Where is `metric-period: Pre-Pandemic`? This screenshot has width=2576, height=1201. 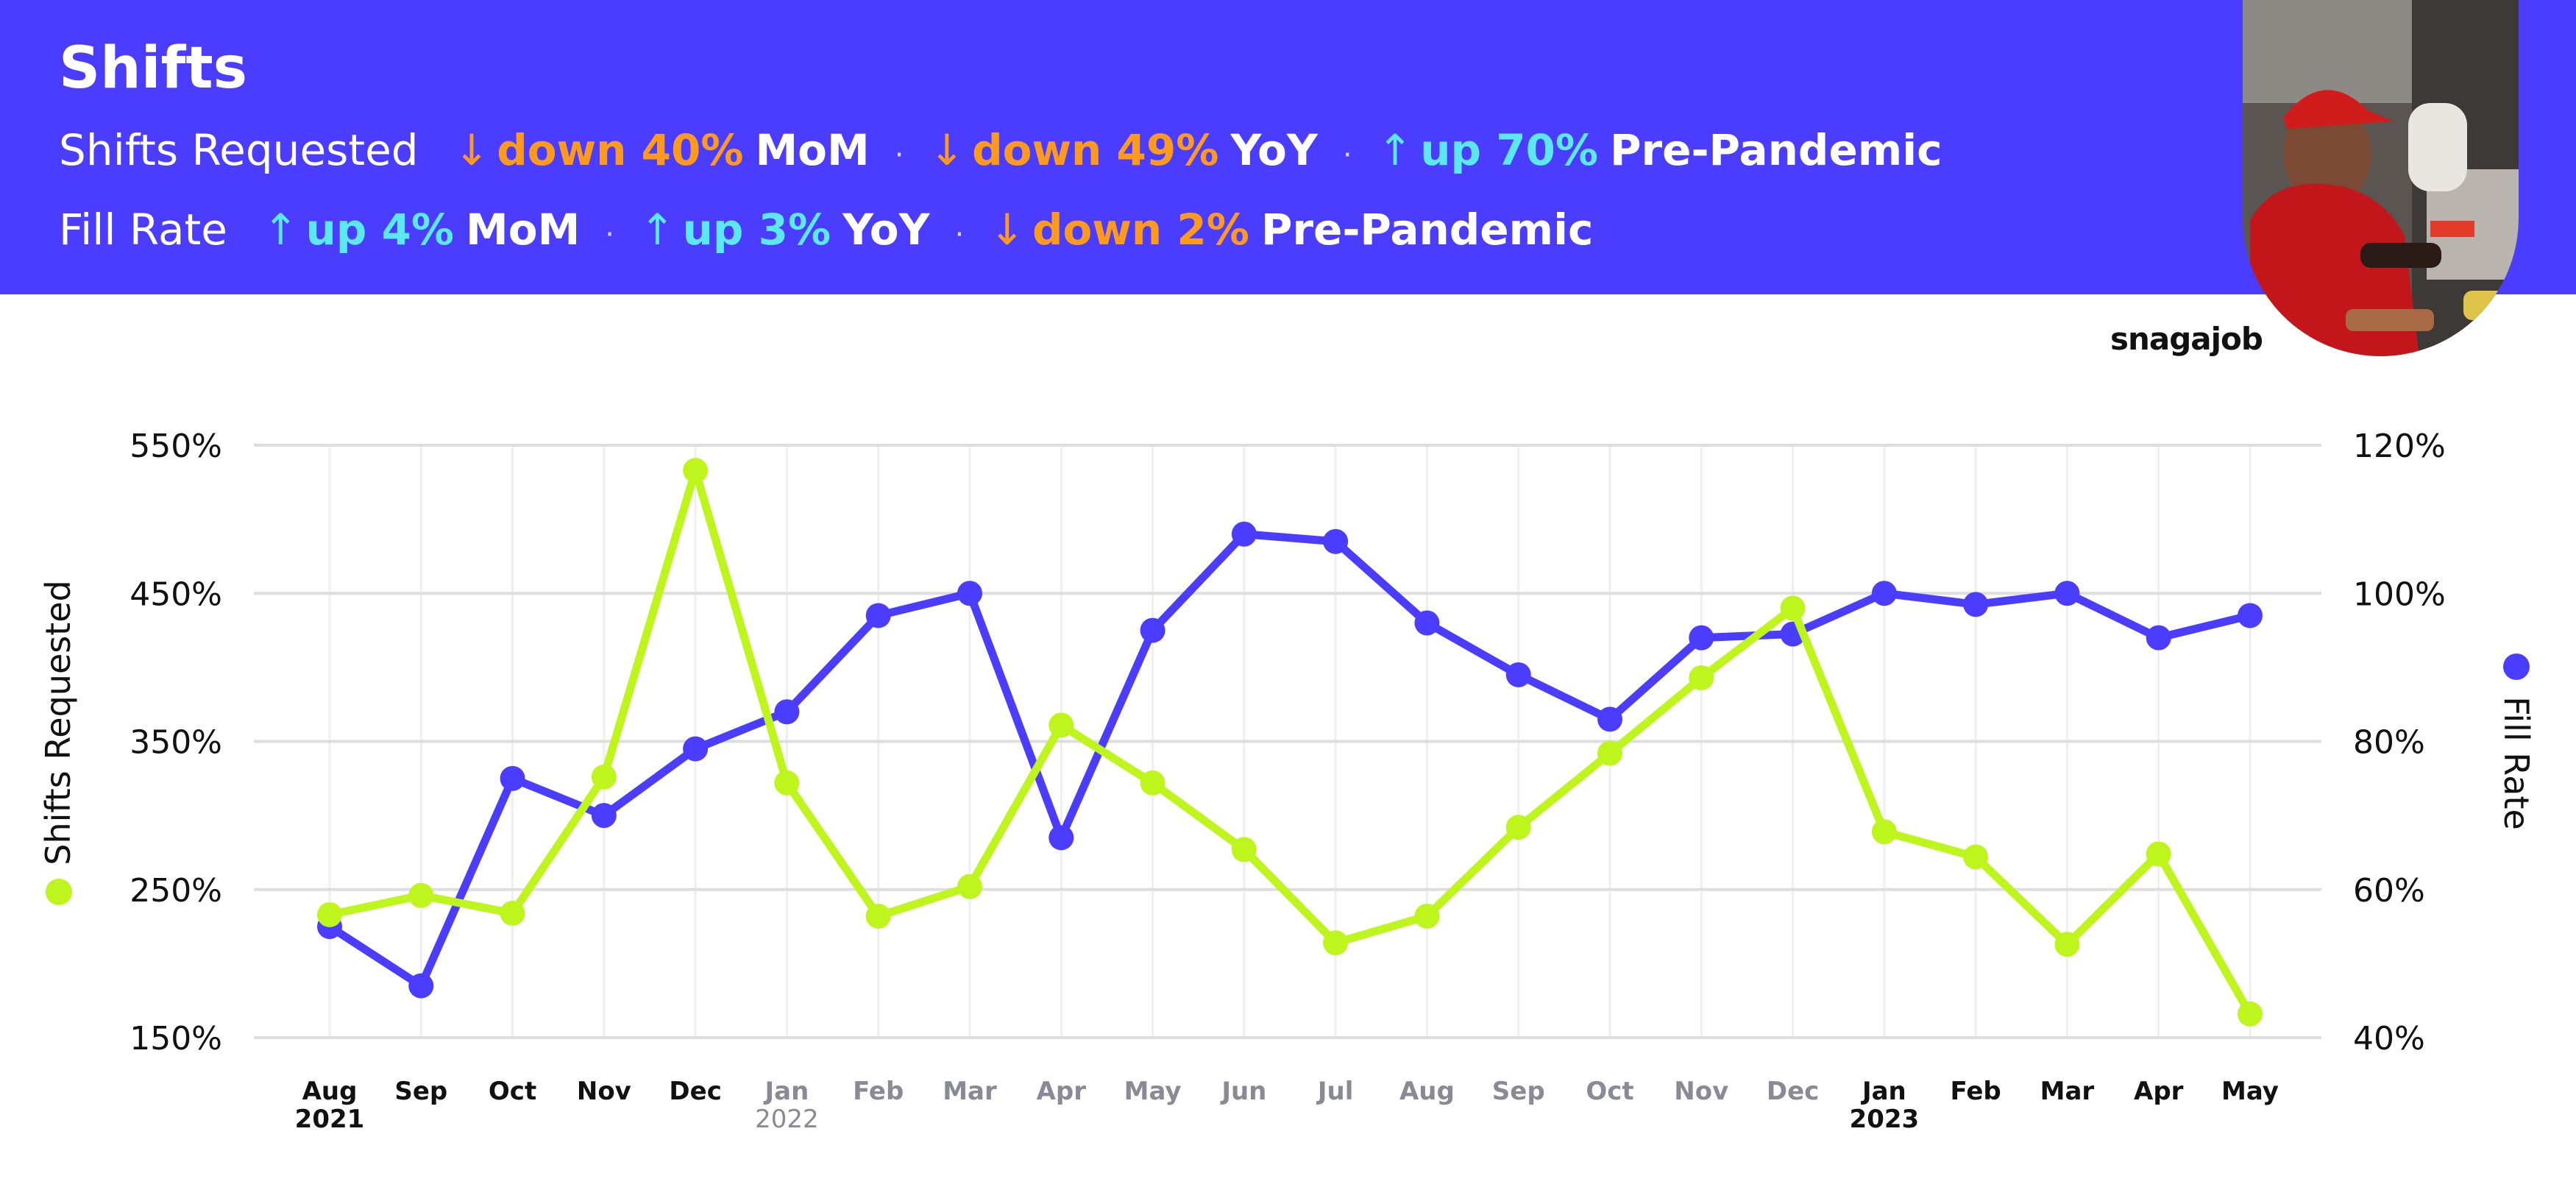 metric-period: Pre-Pandemic is located at coordinates (1427, 230).